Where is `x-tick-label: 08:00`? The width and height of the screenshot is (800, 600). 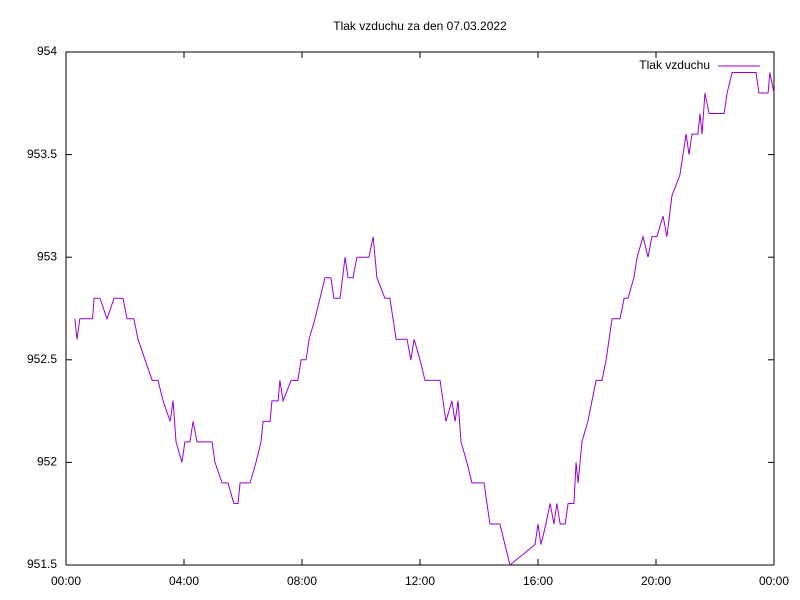 x-tick-label: 08:00 is located at coordinates (302, 581).